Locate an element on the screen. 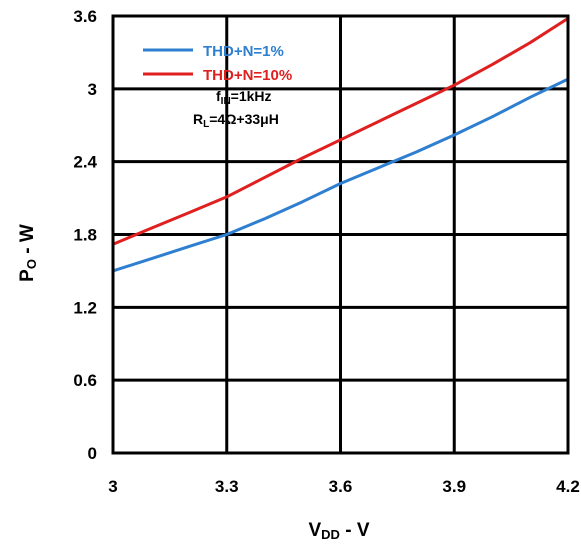  x-tick-label: 3.9 is located at coordinates (454, 486).